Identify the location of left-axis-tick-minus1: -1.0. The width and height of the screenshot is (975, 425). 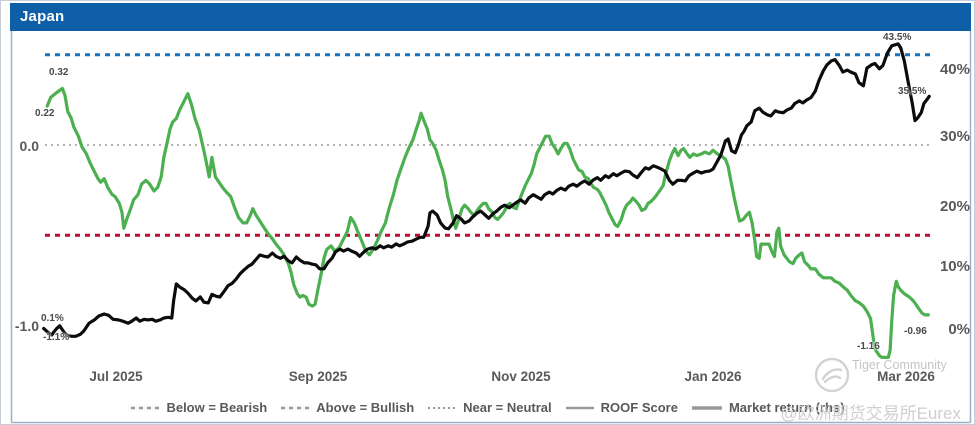
(26, 326).